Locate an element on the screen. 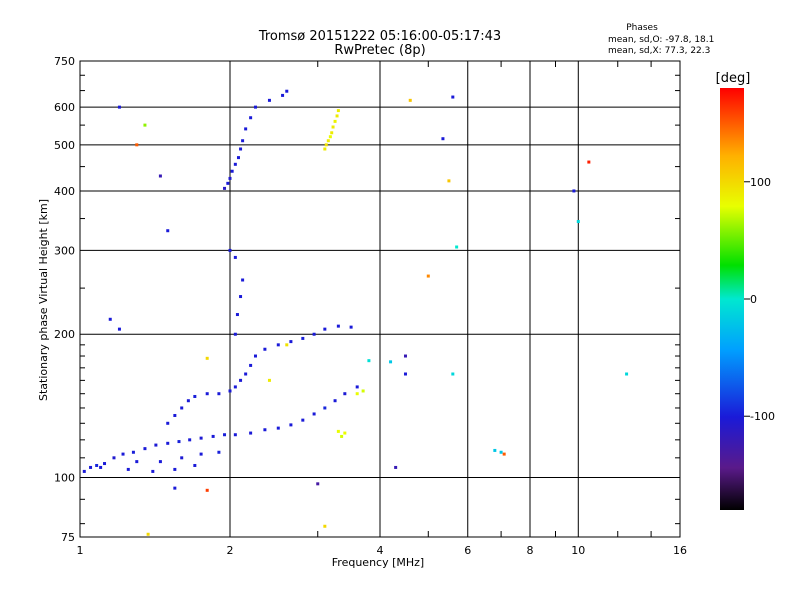  x-tick-label: 8 is located at coordinates (530, 550).